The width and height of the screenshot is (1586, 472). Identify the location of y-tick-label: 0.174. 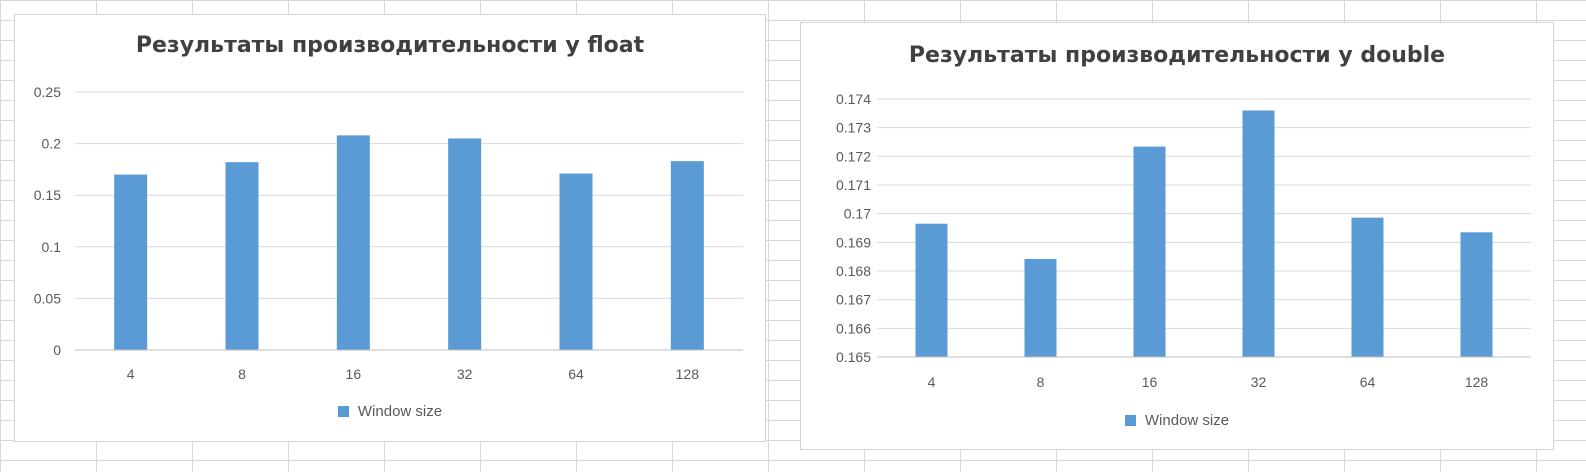
(853, 99).